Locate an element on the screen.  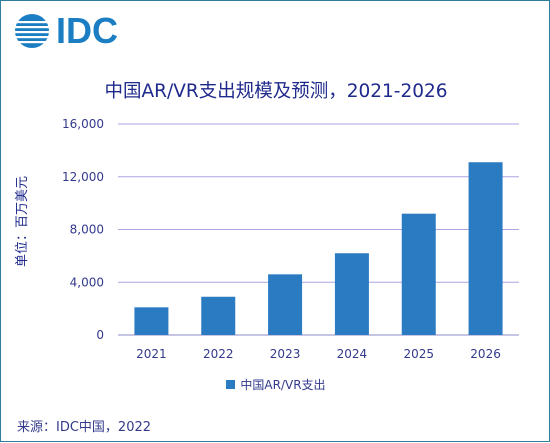
y-tick-label: 4,000 is located at coordinates (87, 282).